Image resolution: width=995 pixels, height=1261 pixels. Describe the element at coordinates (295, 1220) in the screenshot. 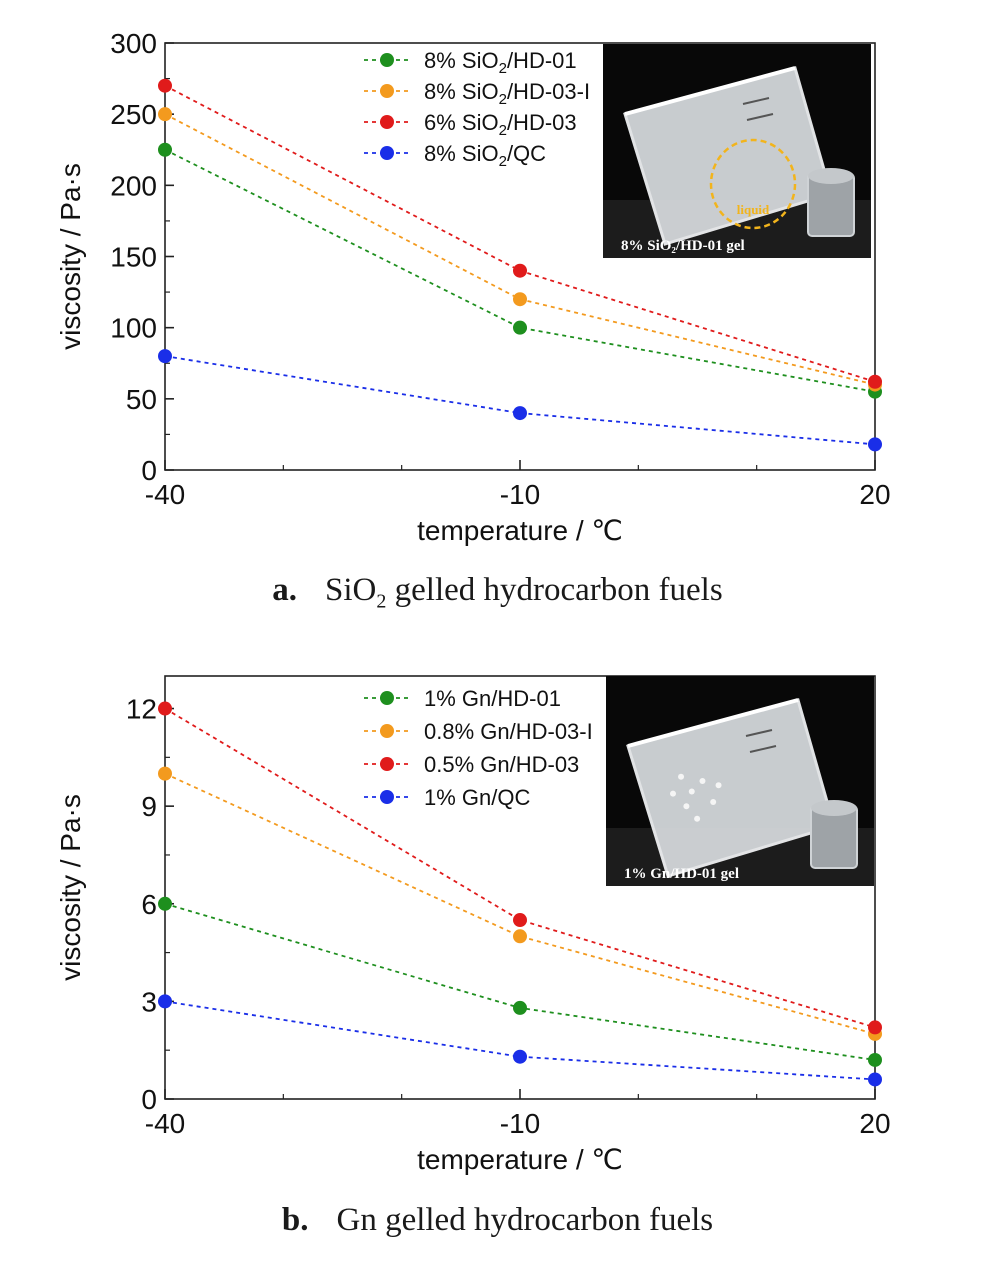

I see `caption-b-label: b.` at that location.